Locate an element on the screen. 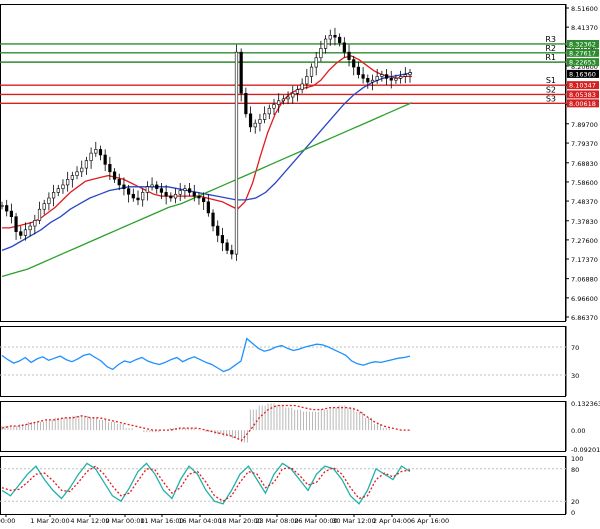  level-name-s3: S3 is located at coordinates (551, 98).